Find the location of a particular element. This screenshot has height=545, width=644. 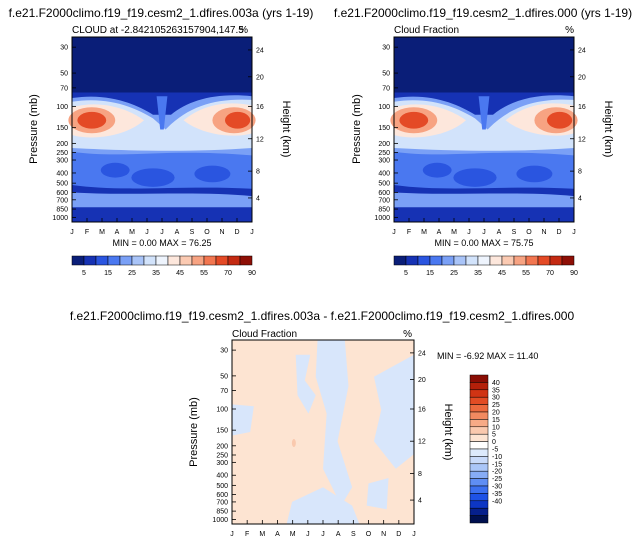

mid-low-center is located at coordinates (475, 177).